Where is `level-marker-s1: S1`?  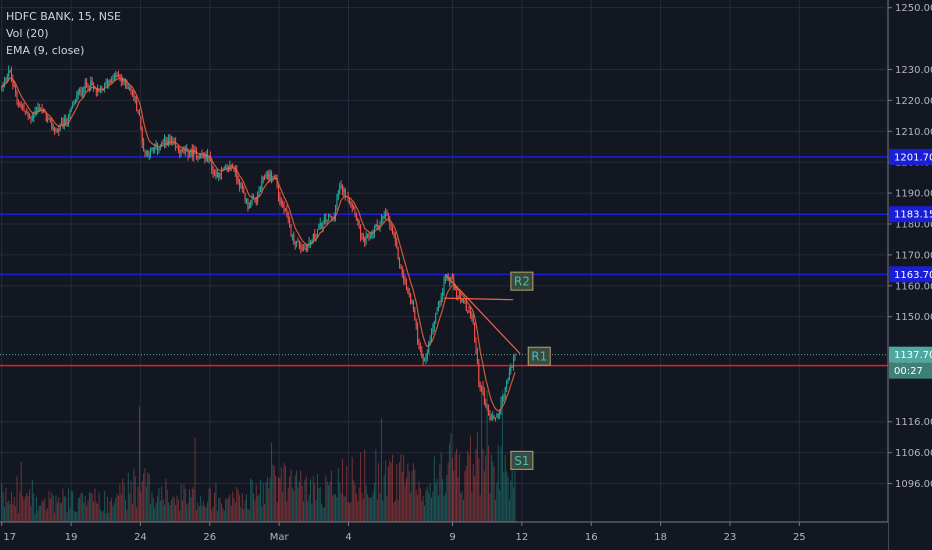 level-marker-s1: S1 is located at coordinates (522, 460).